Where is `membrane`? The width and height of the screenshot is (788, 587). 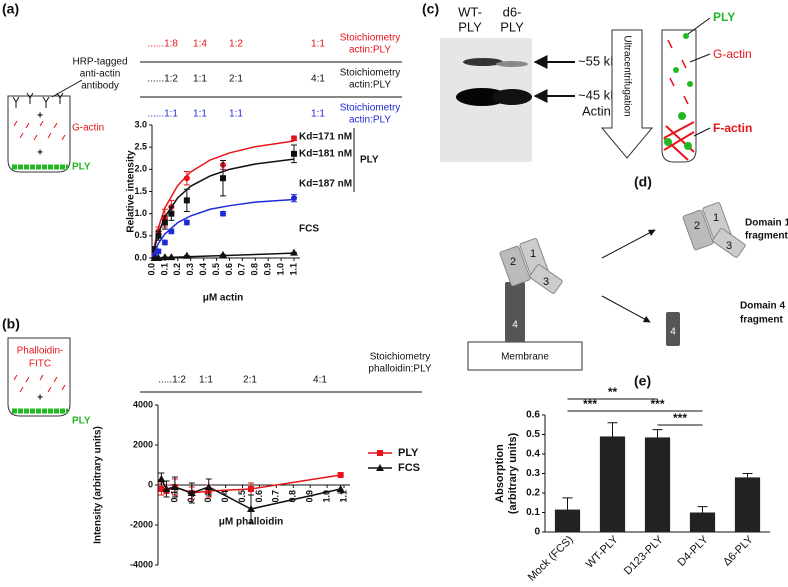 membrane is located at coordinates (525, 356).